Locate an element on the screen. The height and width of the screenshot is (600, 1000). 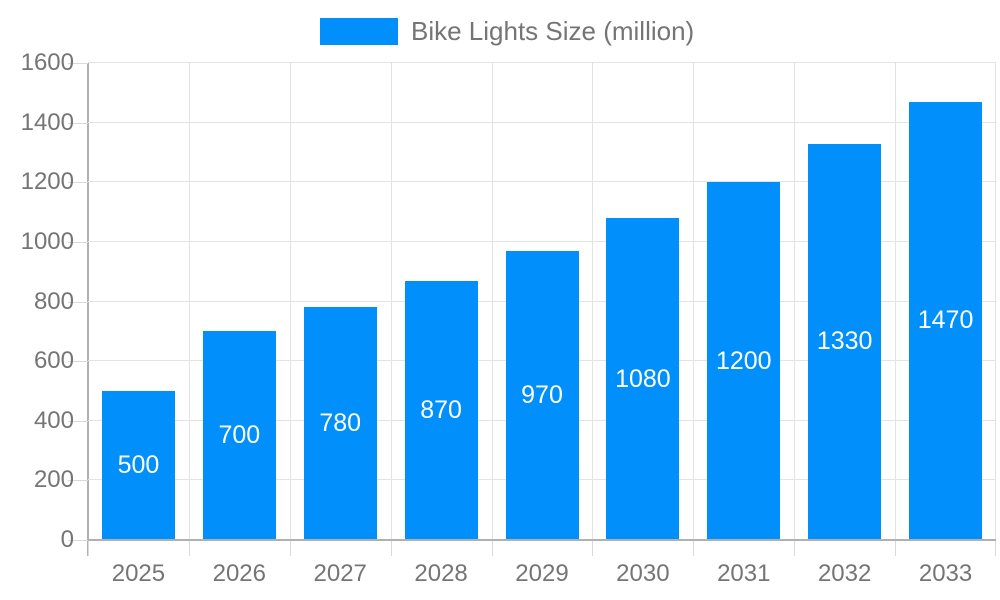
bar-value-label: 1080 is located at coordinates (643, 378).